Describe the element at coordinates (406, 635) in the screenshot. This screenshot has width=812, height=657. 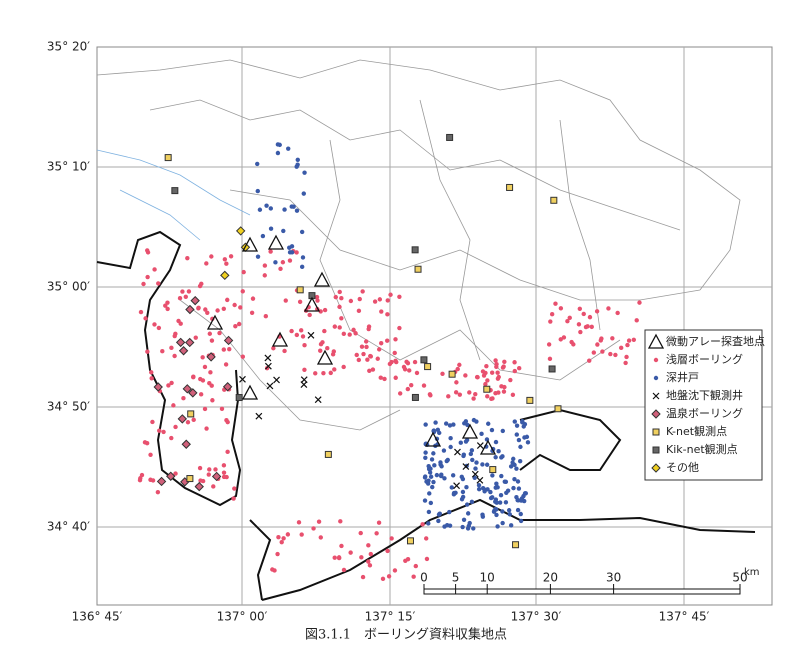
I see `caption: 図3.1.1 ボーリング資料収集地点` at that location.